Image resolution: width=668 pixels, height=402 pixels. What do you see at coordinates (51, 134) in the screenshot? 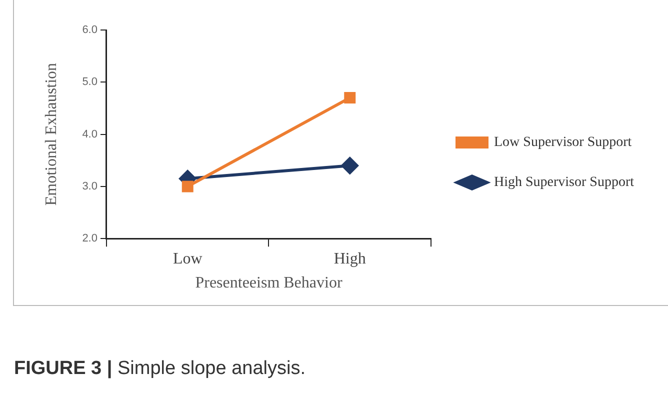
I see `y-axis-title: Emotional Exhaustion` at bounding box center [51, 134].